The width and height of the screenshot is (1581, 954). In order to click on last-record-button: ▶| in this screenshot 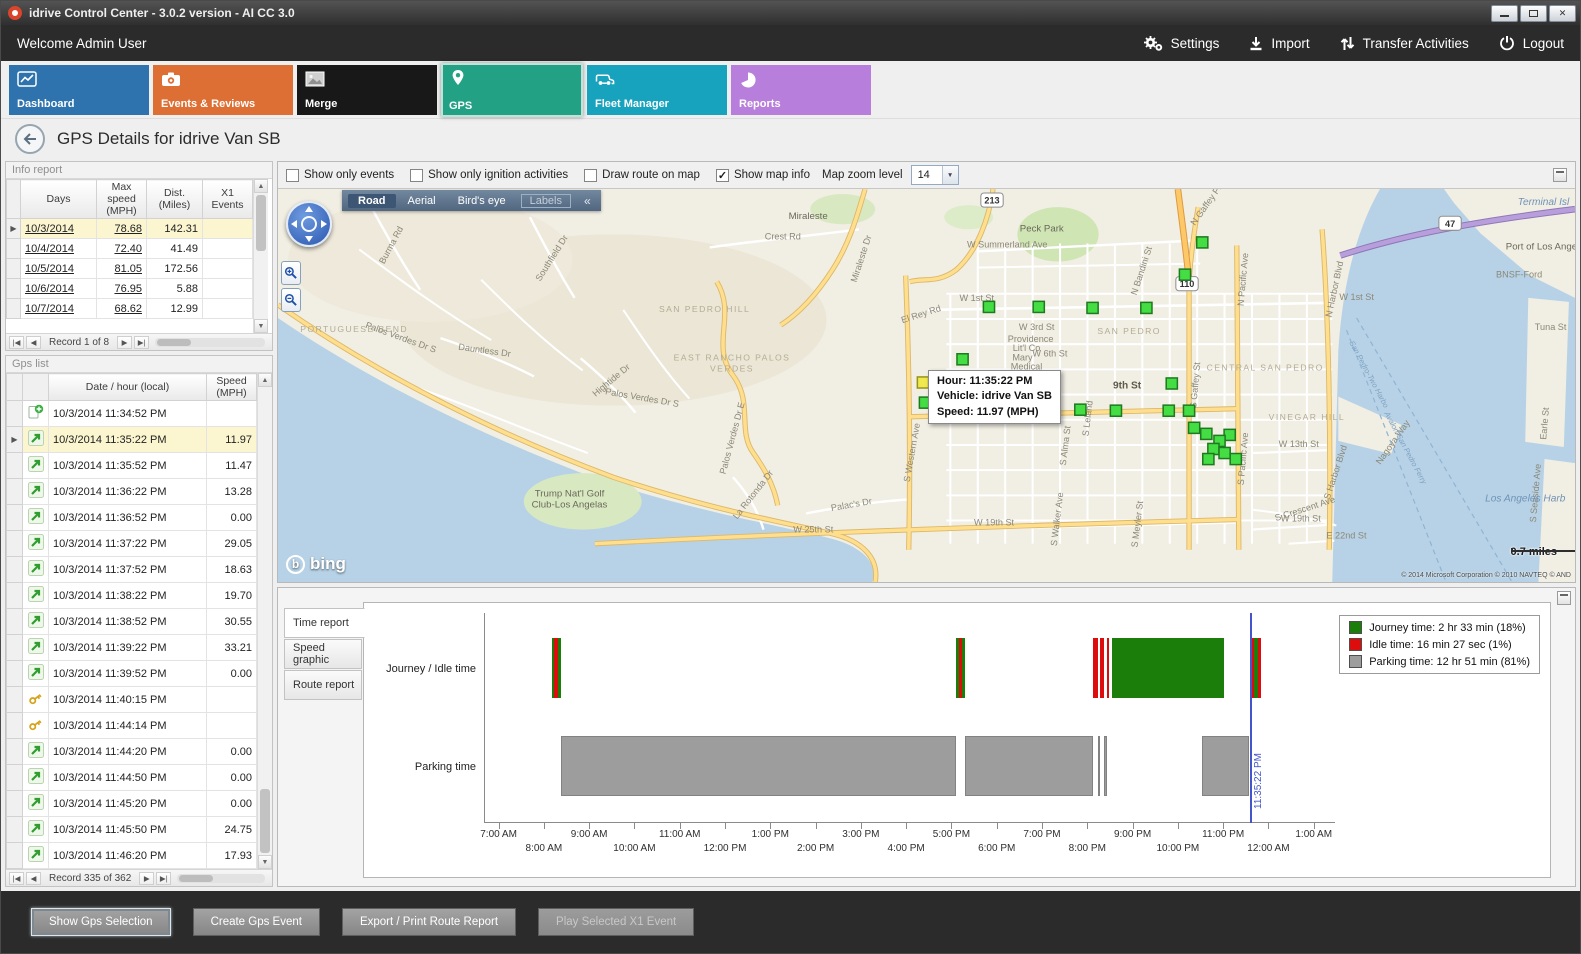, I will do `click(142, 342)`.